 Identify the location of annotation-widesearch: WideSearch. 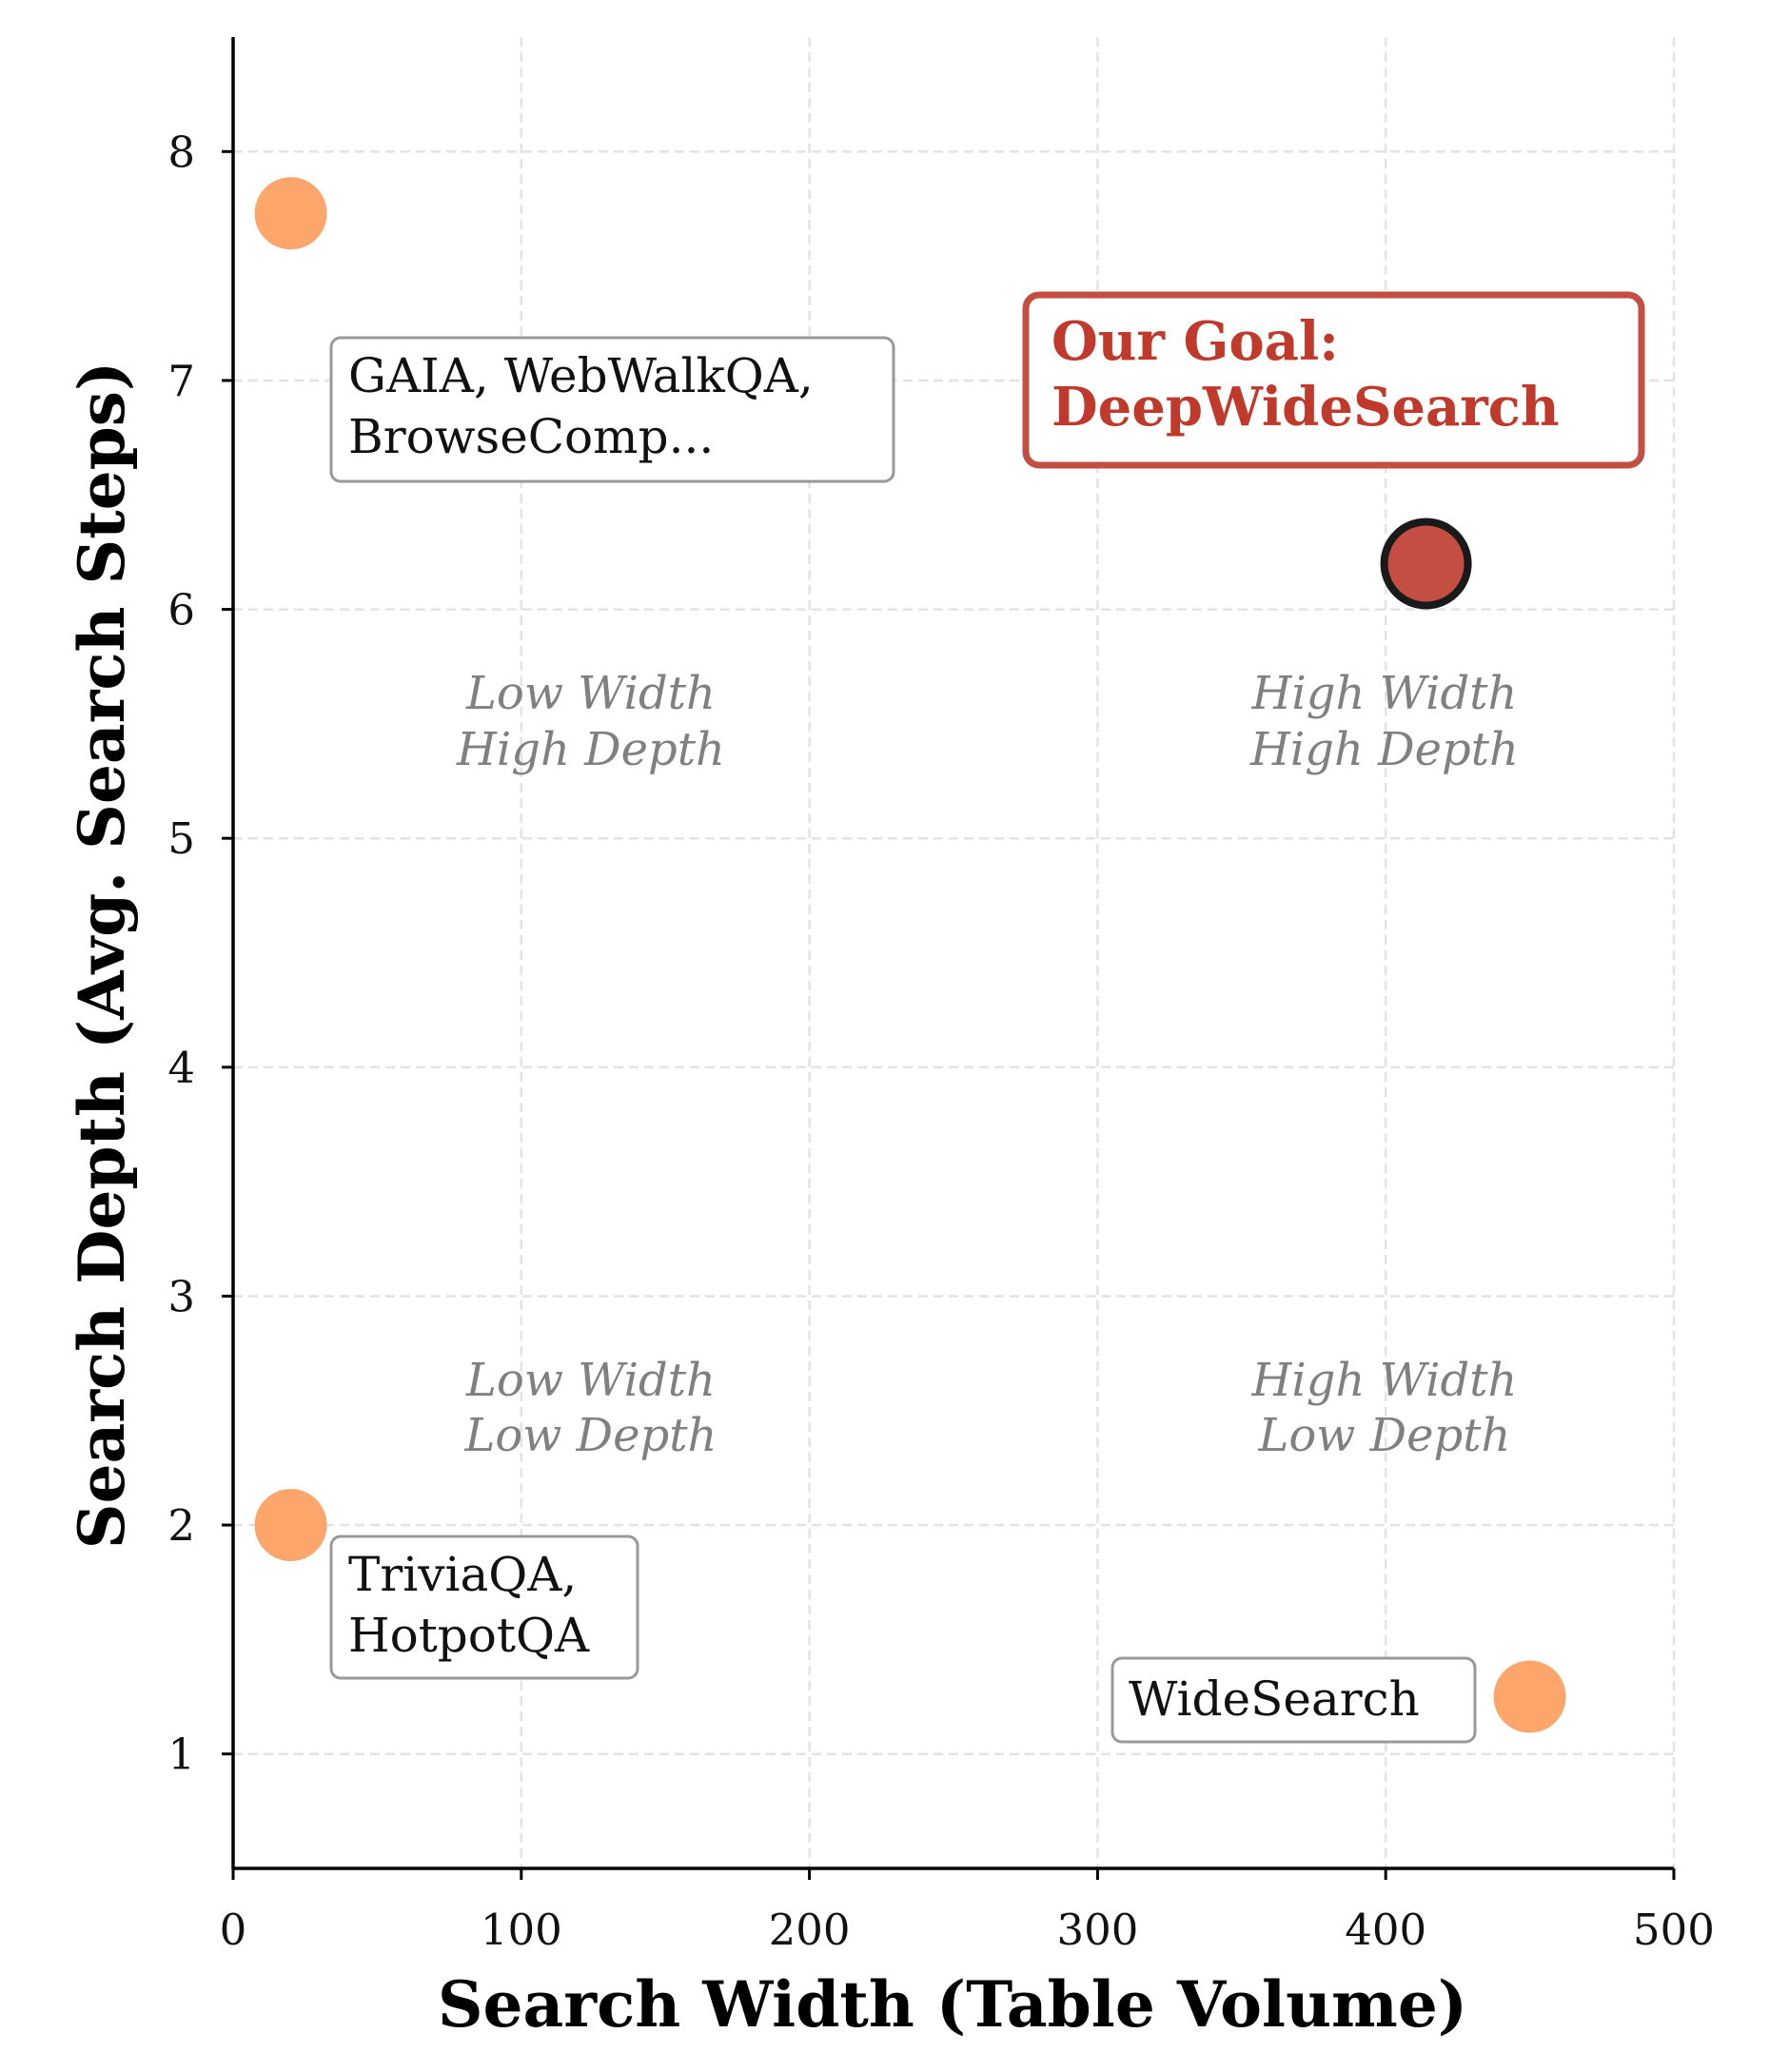
(1294, 1700).